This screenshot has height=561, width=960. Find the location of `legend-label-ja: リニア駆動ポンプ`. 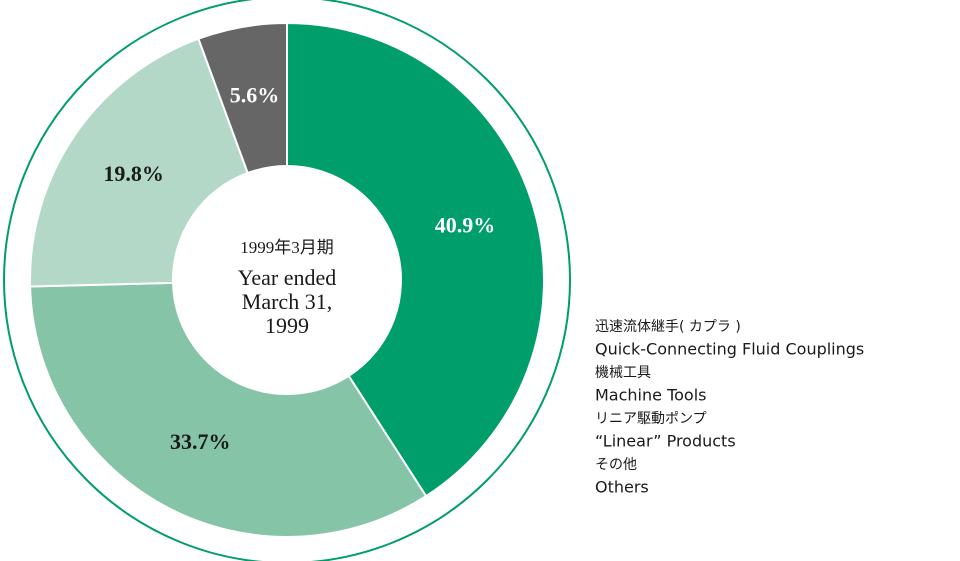

legend-label-ja: リニア駆動ポンプ is located at coordinates (651, 419).